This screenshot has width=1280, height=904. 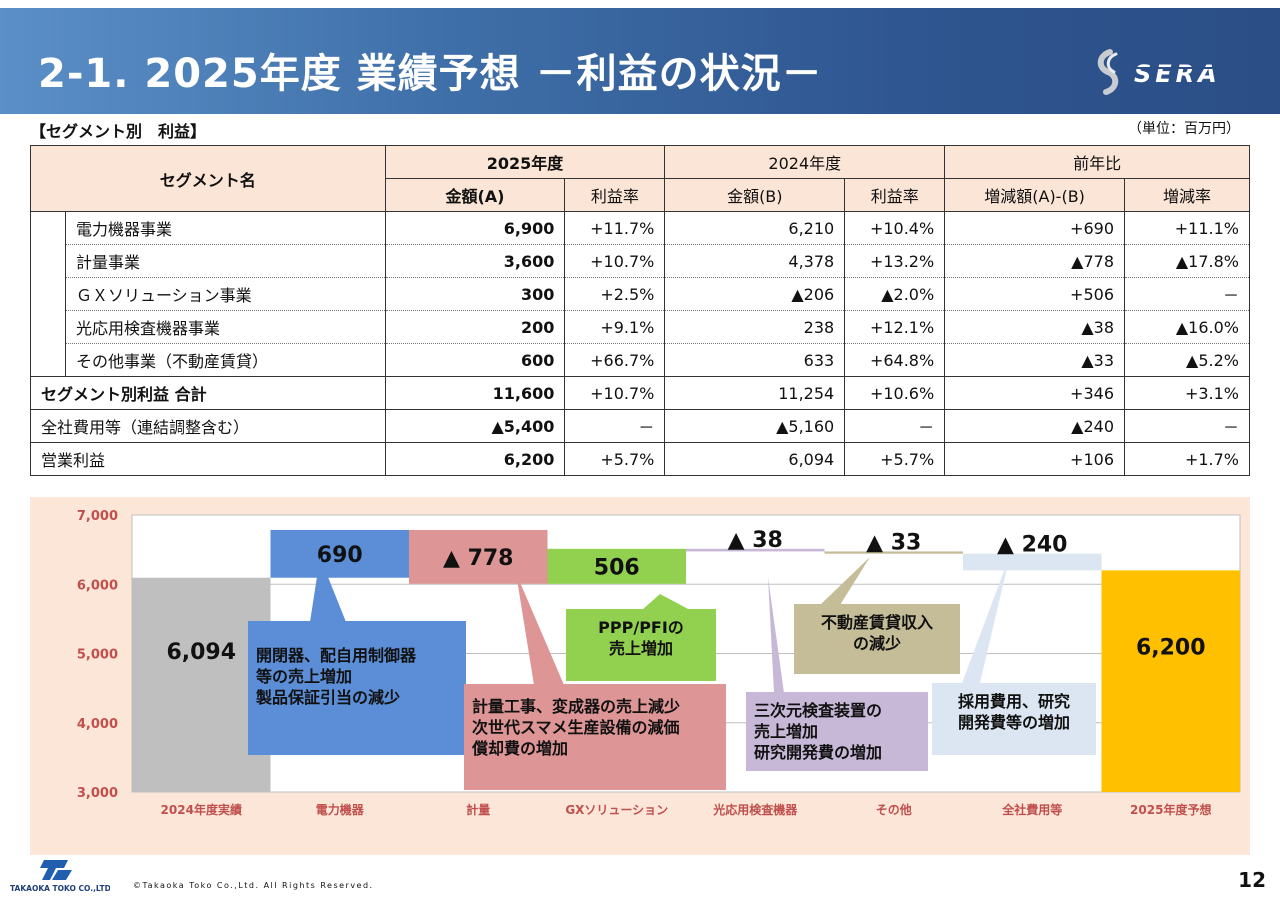 What do you see at coordinates (97, 516) in the screenshot?
I see `y-tick-label: 7,000` at bounding box center [97, 516].